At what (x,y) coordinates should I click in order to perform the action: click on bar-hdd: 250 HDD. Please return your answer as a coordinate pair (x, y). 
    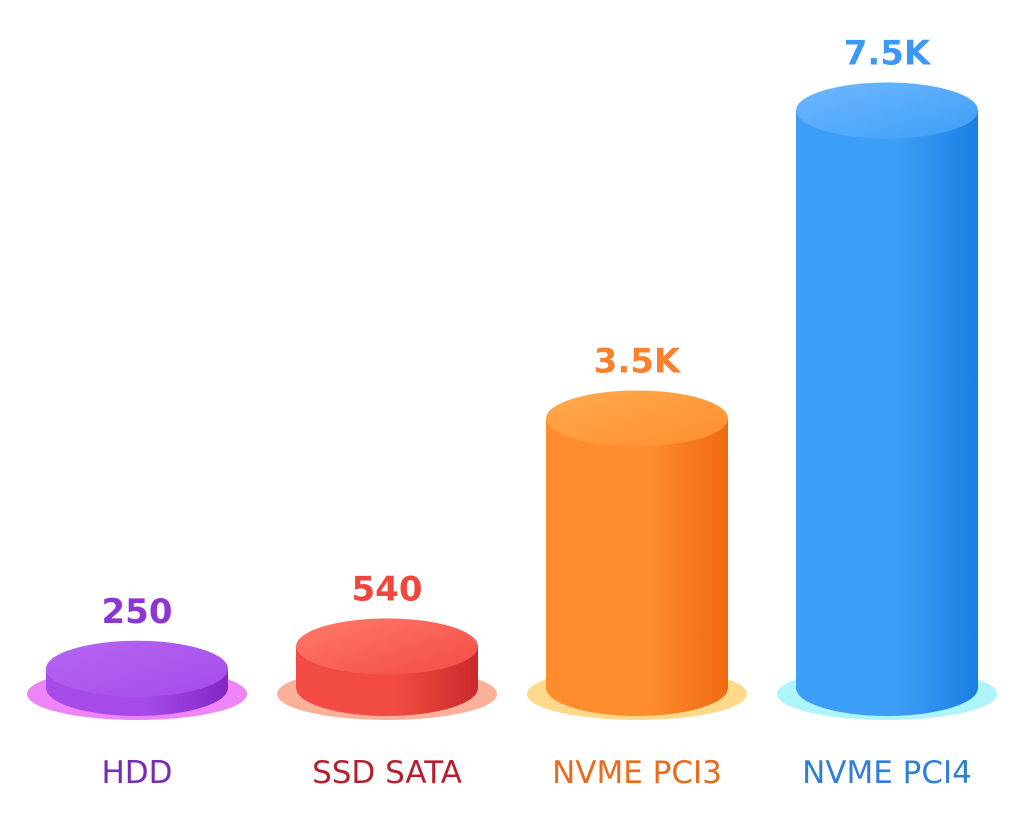
    Looking at the image, I should click on (137, 691).